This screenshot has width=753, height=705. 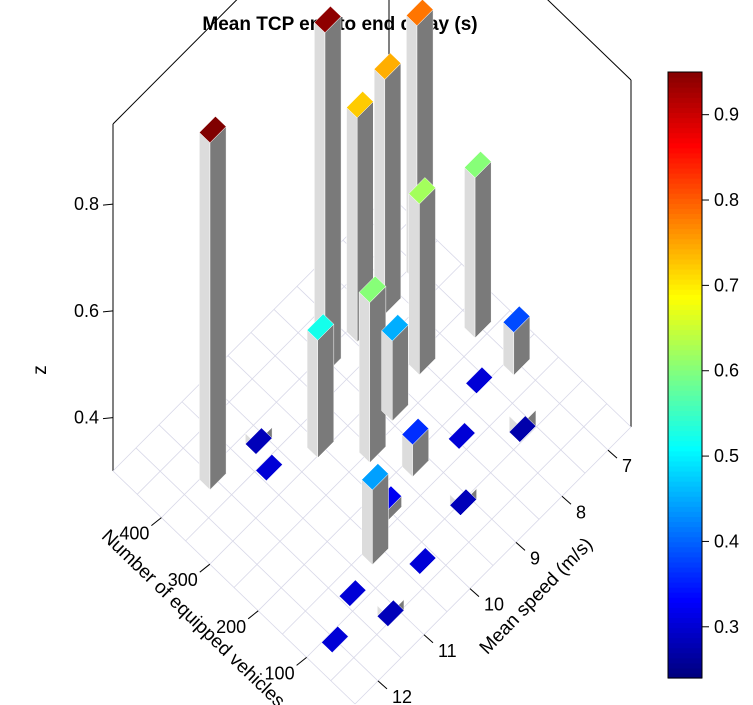 I want to click on z-tick-label: 0.6, so click(x=86, y=311).